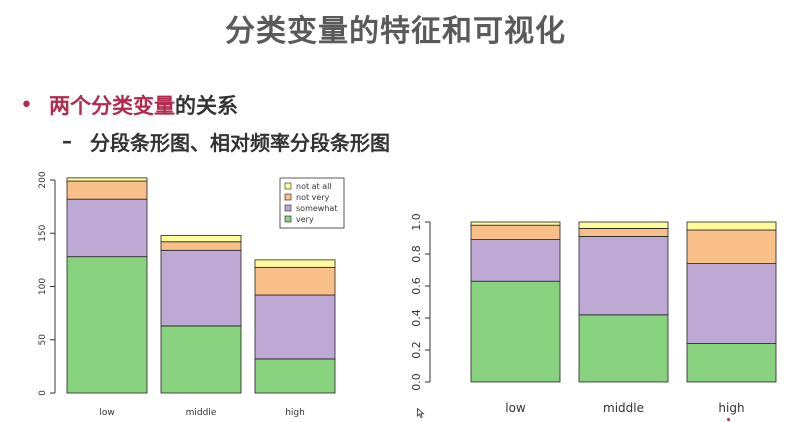  Describe the element at coordinates (728, 419) in the screenshot. I see `pointer-dot` at that location.